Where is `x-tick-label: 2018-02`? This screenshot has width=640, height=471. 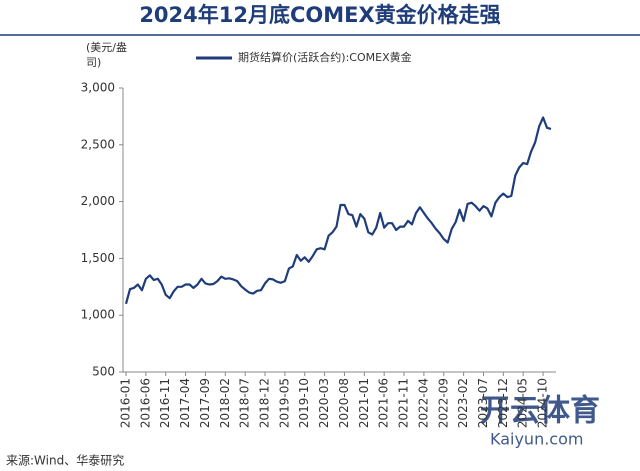 x-tick-label: 2018-02 is located at coordinates (225, 403).